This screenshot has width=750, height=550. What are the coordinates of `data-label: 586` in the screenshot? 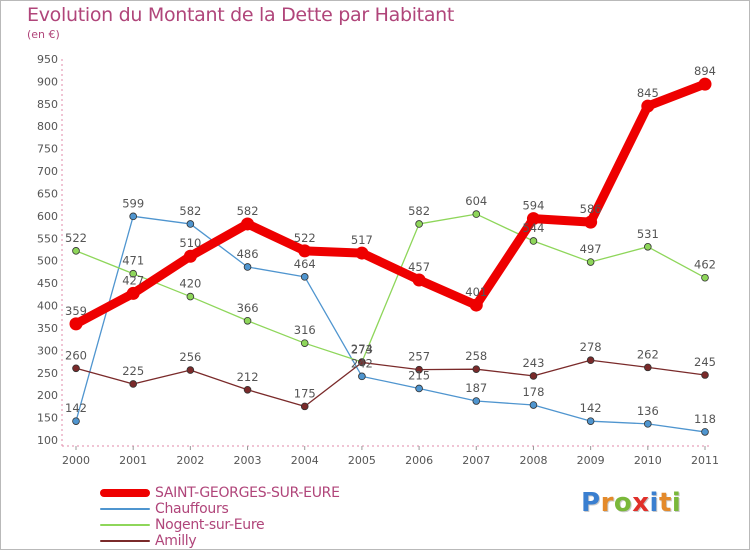 It's located at (591, 209).